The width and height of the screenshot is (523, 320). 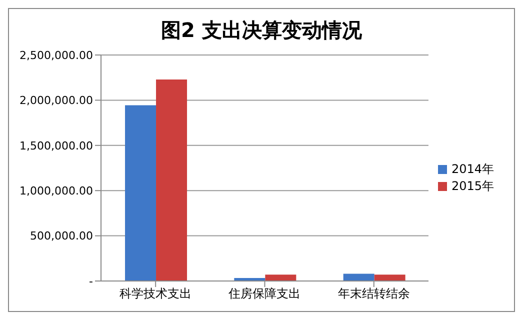 What do you see at coordinates (56, 191) in the screenshot?
I see `y-tick-label: 1,000,000.00` at bounding box center [56, 191].